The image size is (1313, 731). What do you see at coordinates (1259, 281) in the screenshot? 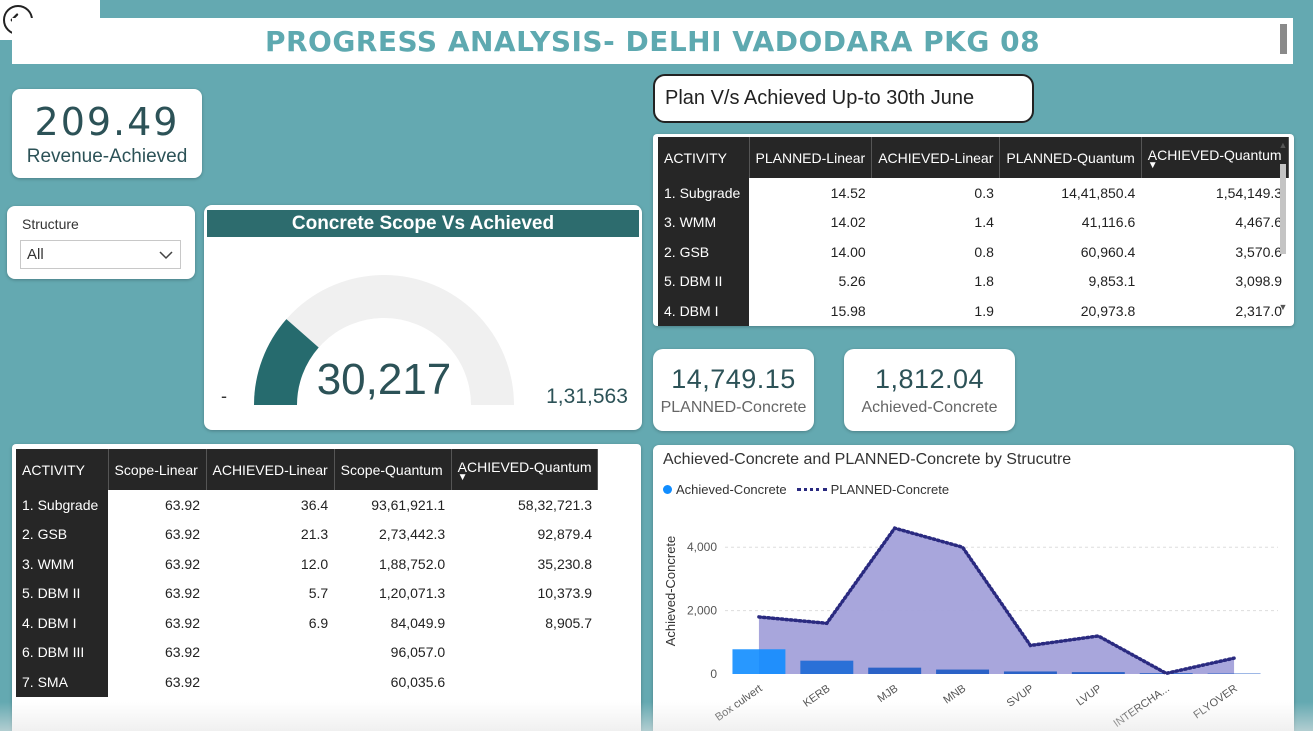
I see `table-cell: 3,098.9` at bounding box center [1259, 281].